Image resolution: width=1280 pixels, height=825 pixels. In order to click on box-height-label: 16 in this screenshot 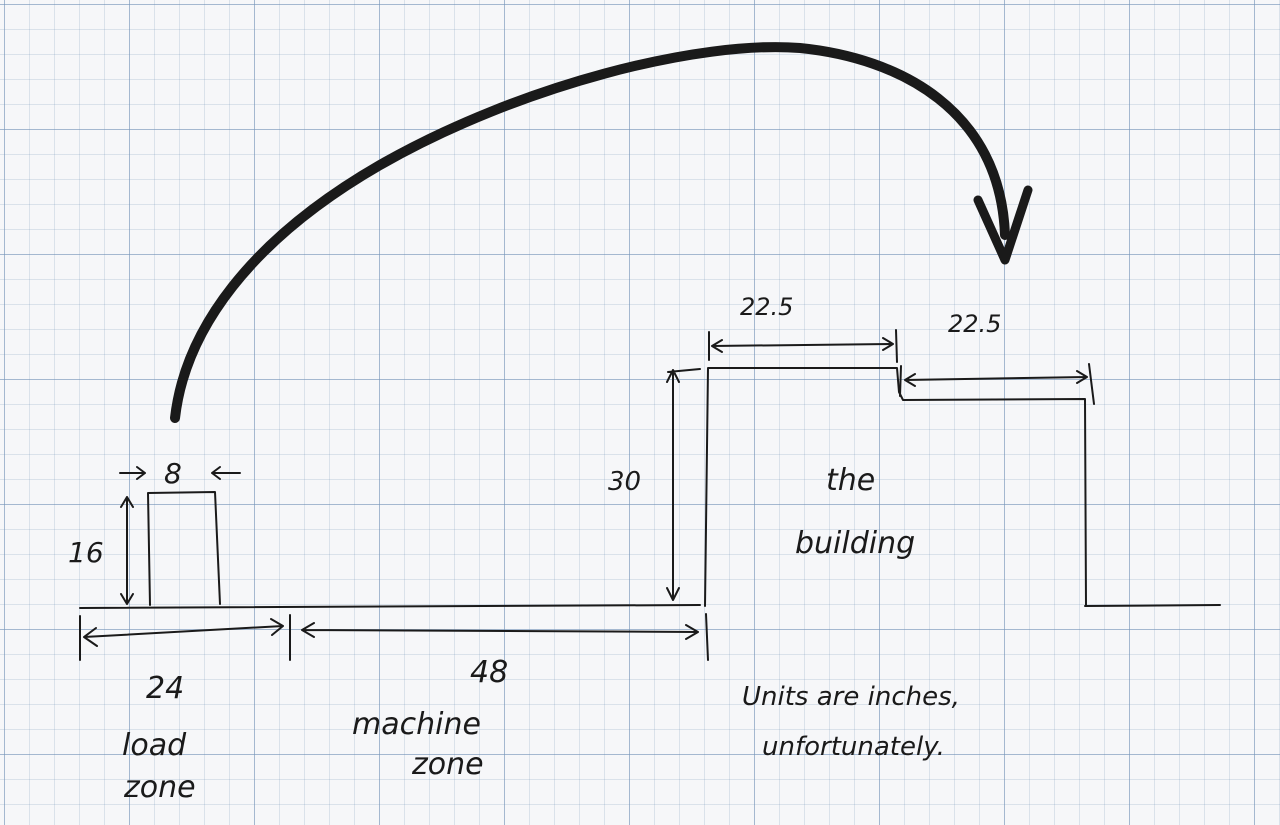, I will do `click(86, 552)`.